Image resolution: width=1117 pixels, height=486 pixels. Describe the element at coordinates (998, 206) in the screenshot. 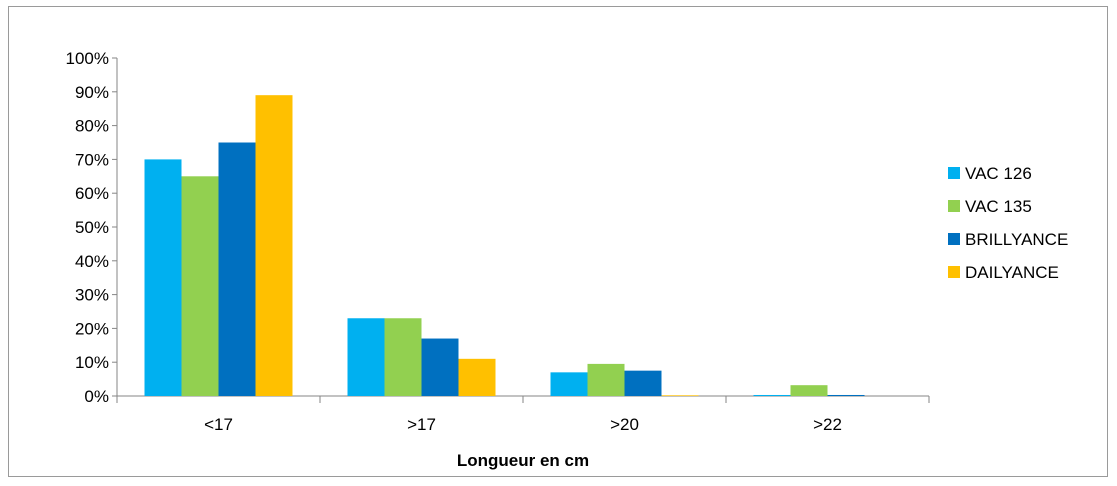

I see `legend-label: VAC 135` at that location.